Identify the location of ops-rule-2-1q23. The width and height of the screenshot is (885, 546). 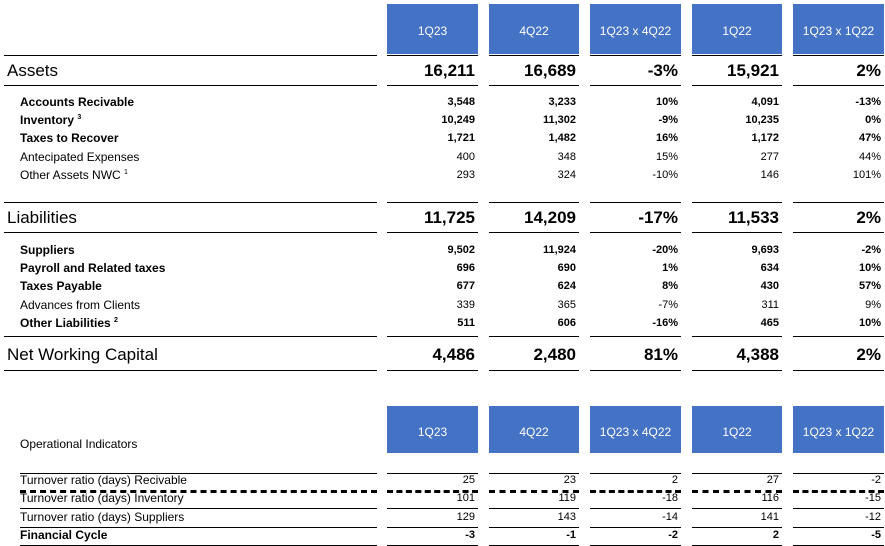
(432, 508).